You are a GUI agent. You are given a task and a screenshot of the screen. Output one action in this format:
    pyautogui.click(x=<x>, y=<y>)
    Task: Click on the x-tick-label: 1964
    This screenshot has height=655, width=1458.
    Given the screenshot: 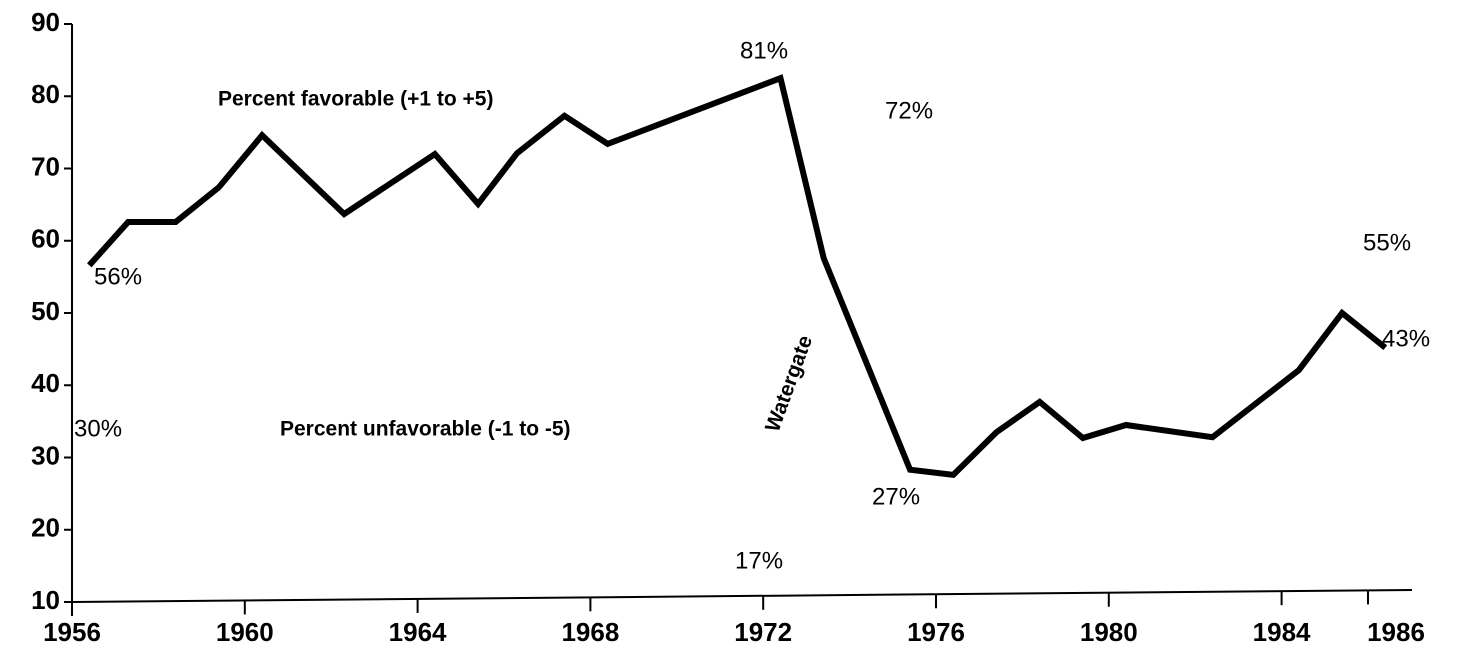 What is the action you would take?
    pyautogui.click(x=418, y=632)
    